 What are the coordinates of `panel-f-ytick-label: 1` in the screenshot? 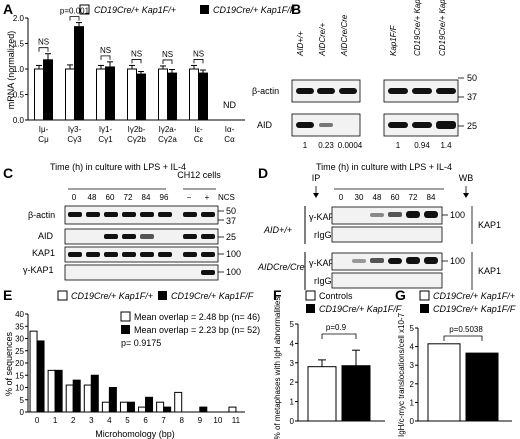 It's located at (292, 402).